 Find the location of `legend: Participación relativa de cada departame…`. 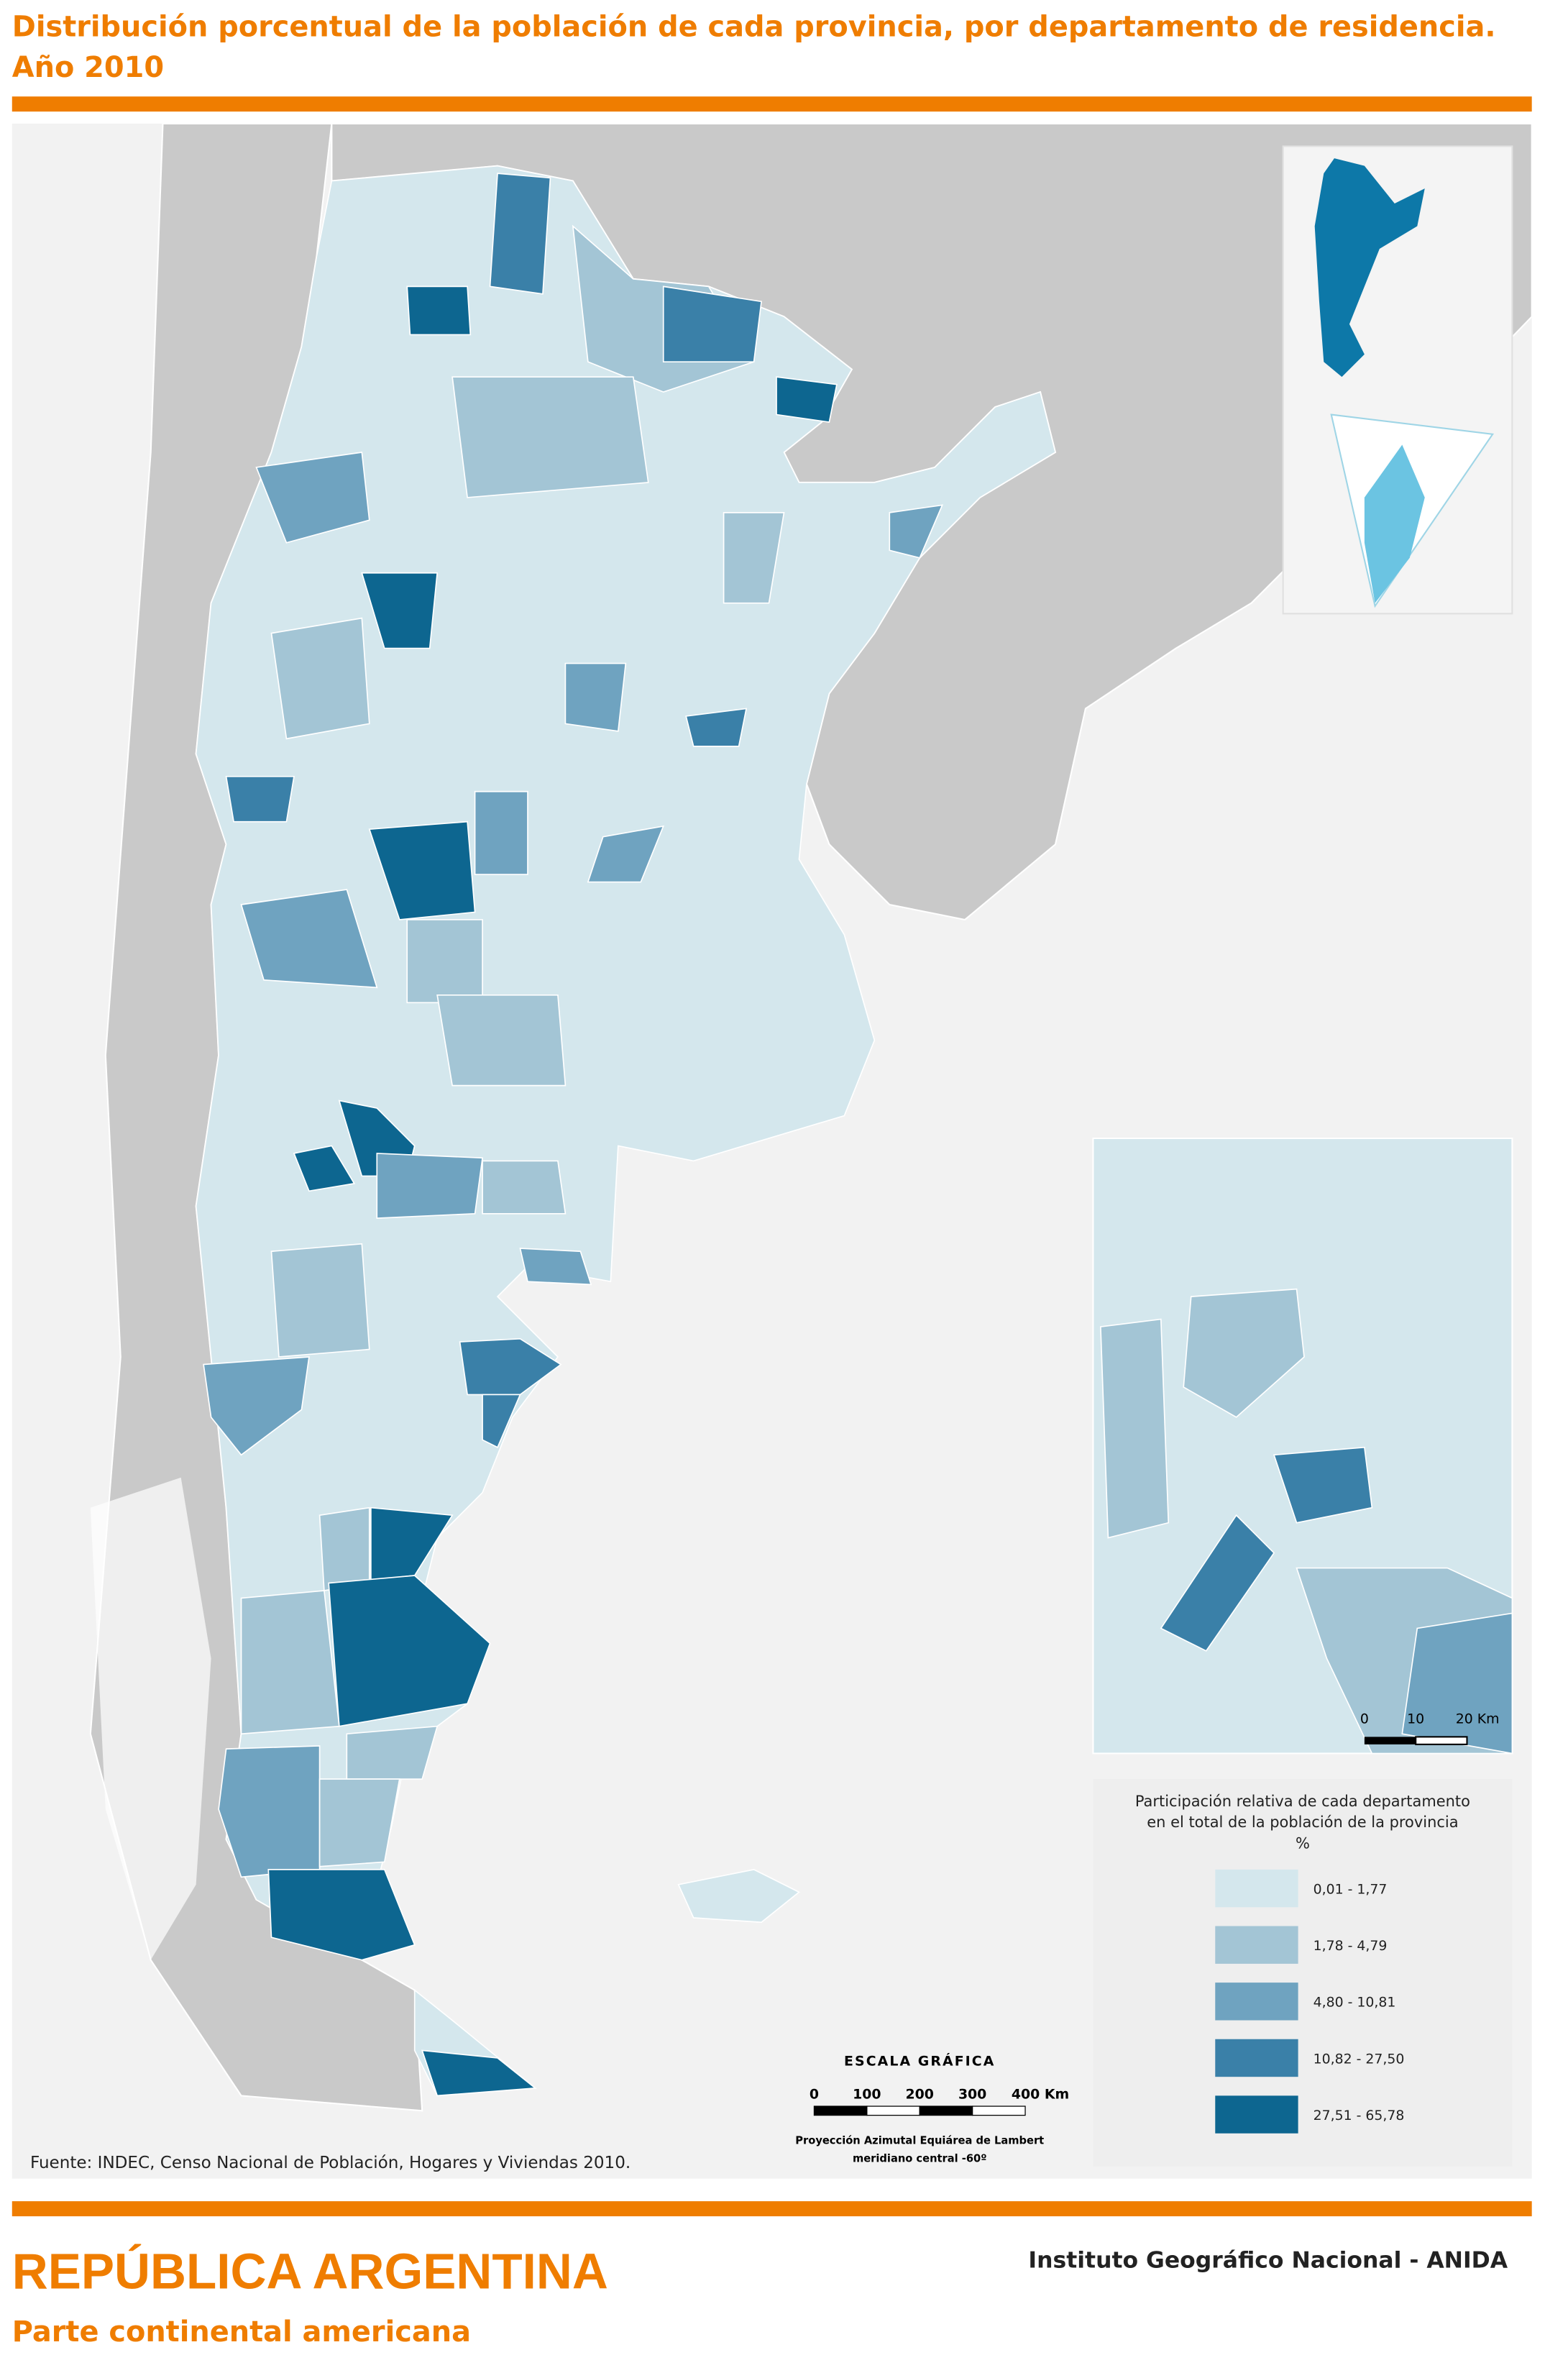

legend: Participación relativa de cada departame… is located at coordinates (1302, 1963).